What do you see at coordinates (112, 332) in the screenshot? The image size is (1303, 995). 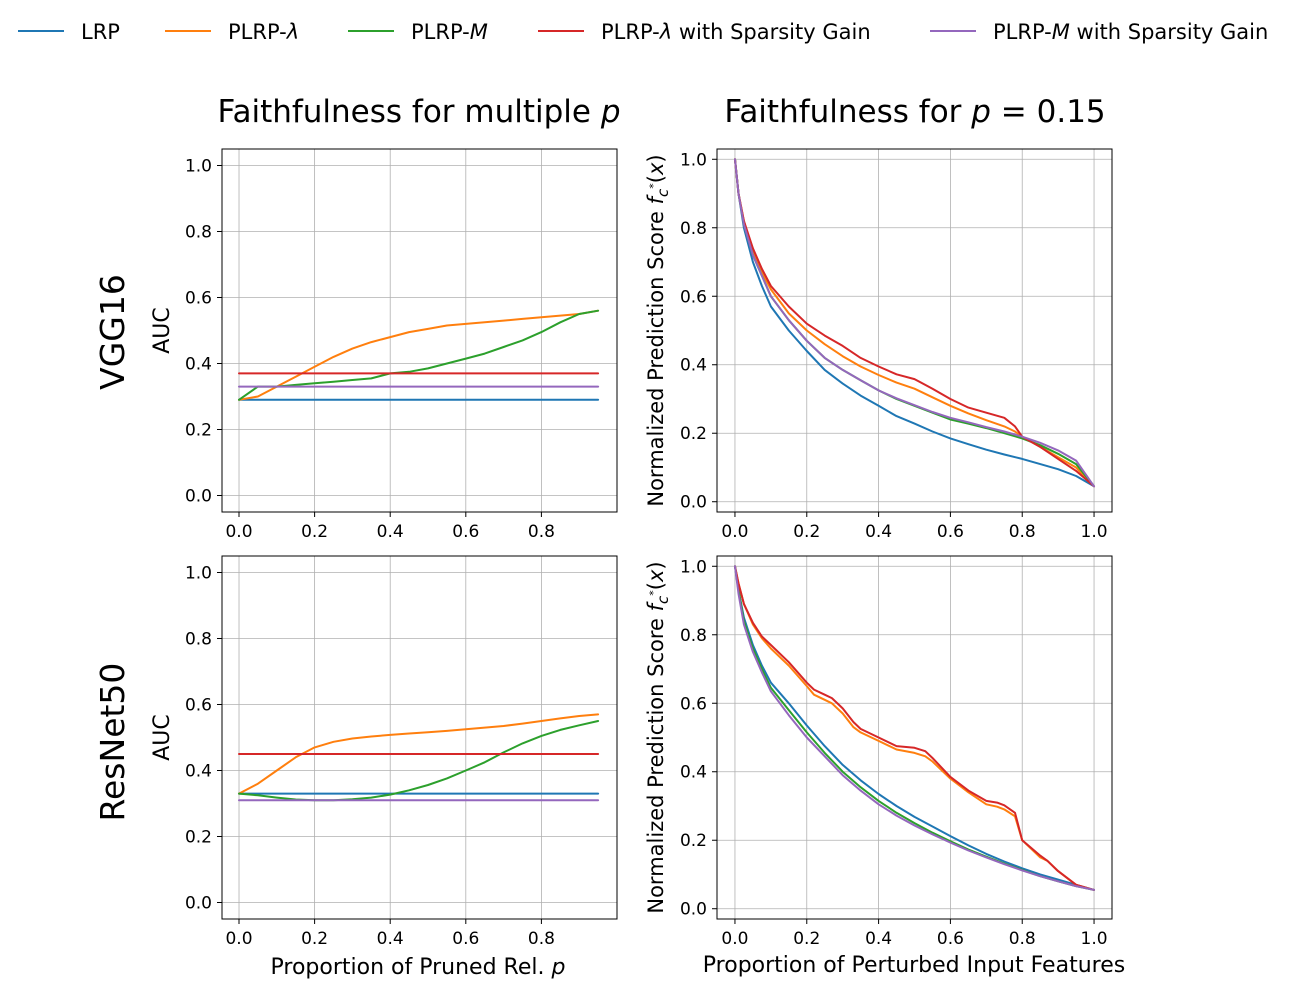 I see `row-label-vgg16: VGG16` at bounding box center [112, 332].